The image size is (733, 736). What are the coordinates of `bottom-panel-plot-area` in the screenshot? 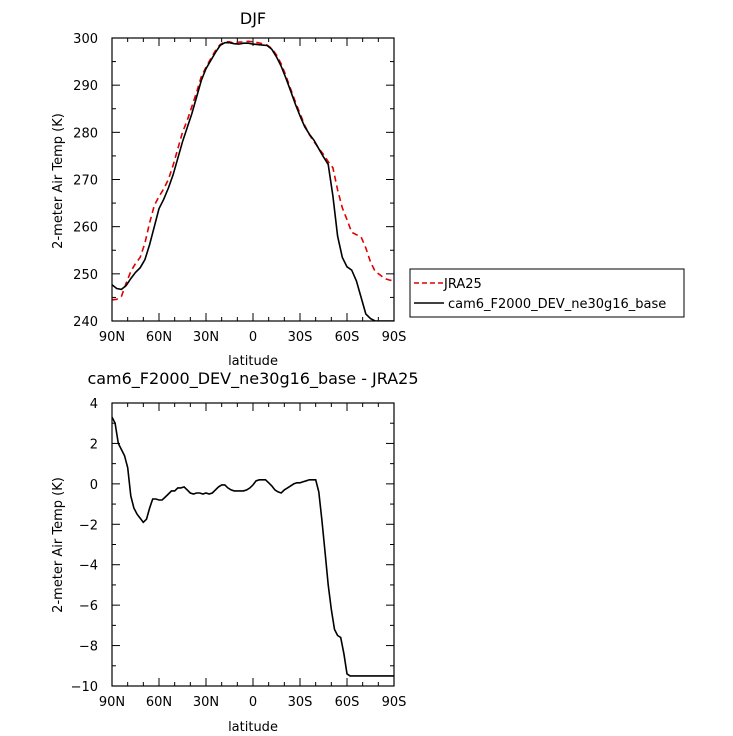 It's located at (253, 546).